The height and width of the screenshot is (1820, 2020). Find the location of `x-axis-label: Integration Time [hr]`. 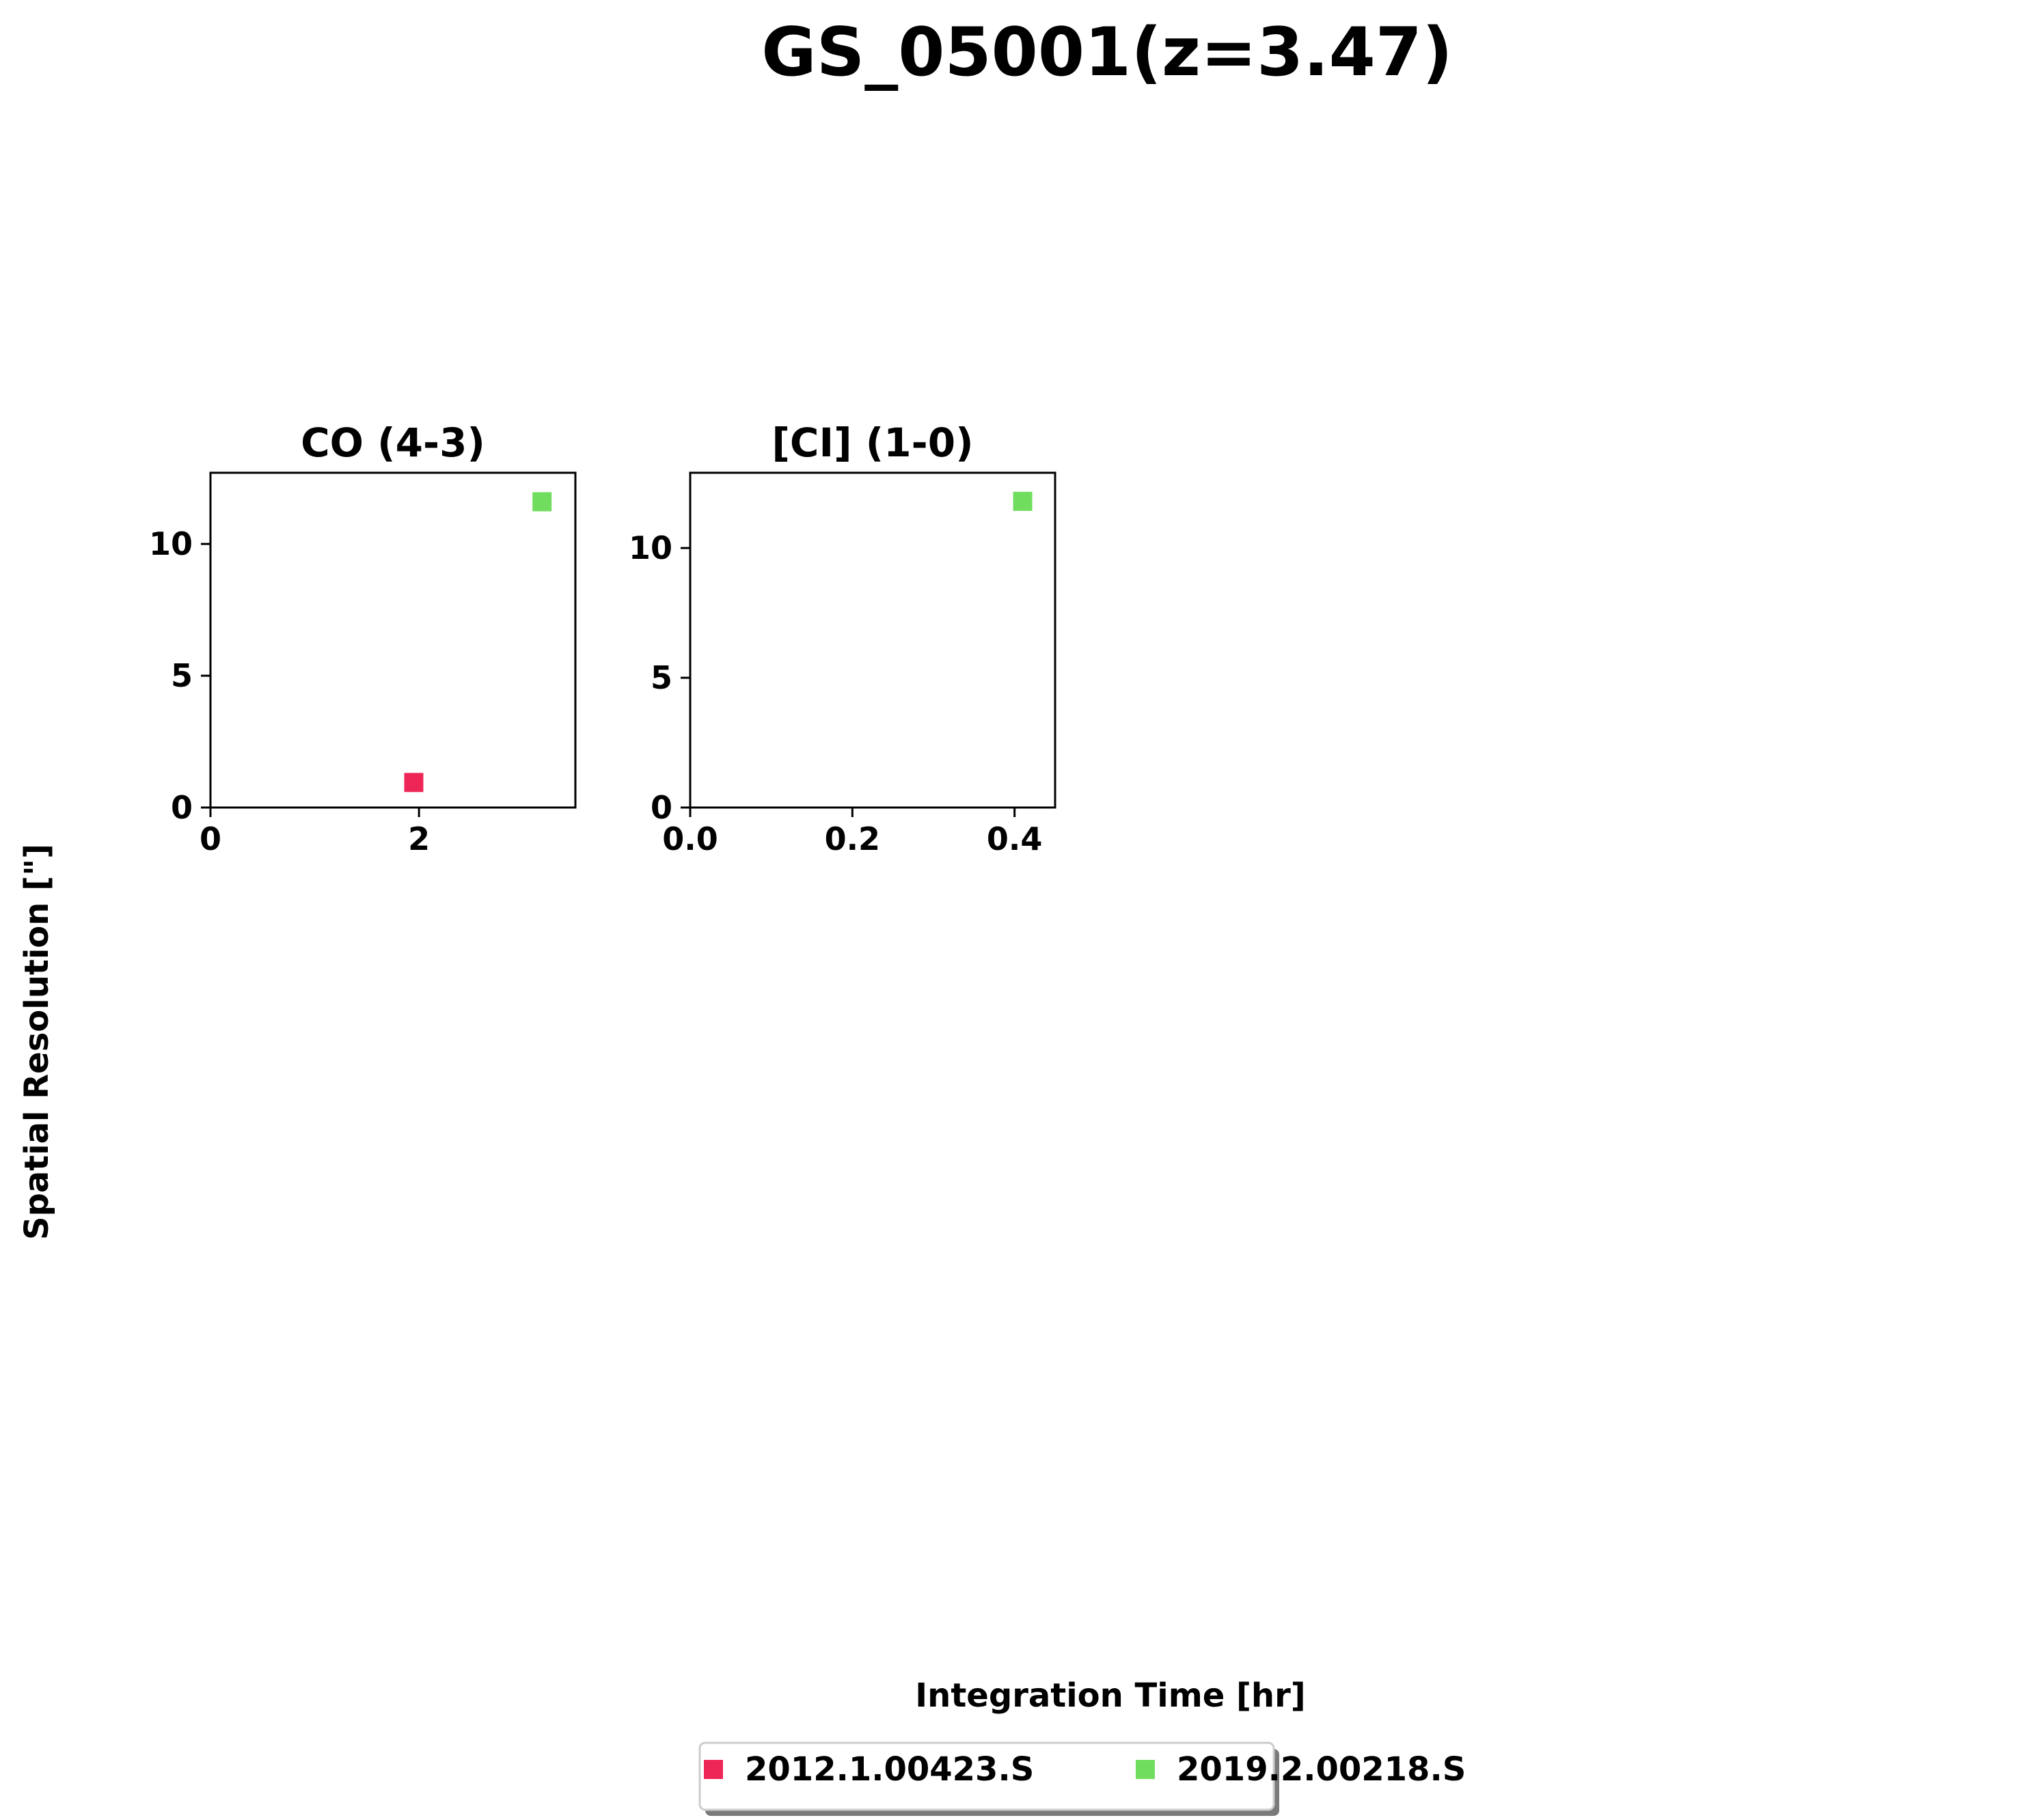

x-axis-label: Integration Time [hr] is located at coordinates (1110, 1696).